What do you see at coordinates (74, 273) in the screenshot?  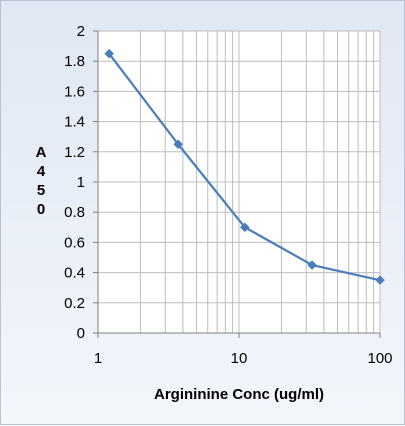 I see `y-tick-label: 0.4` at bounding box center [74, 273].